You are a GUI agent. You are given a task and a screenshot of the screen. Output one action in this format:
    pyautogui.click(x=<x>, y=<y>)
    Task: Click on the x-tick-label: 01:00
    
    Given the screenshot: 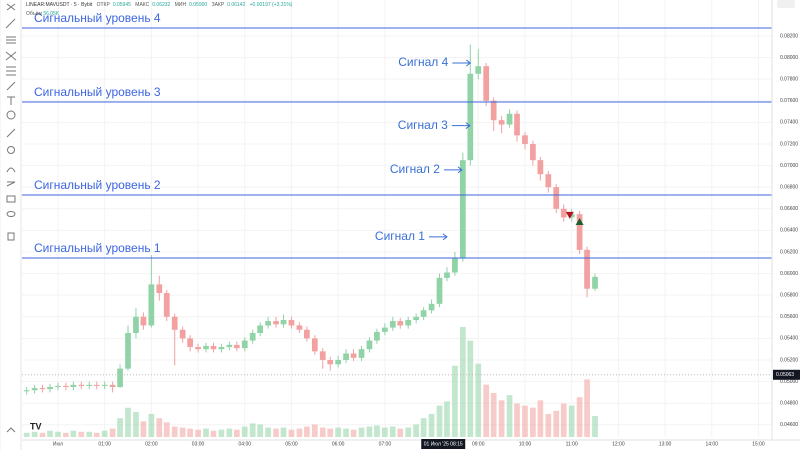 What is the action you would take?
    pyautogui.click(x=104, y=444)
    